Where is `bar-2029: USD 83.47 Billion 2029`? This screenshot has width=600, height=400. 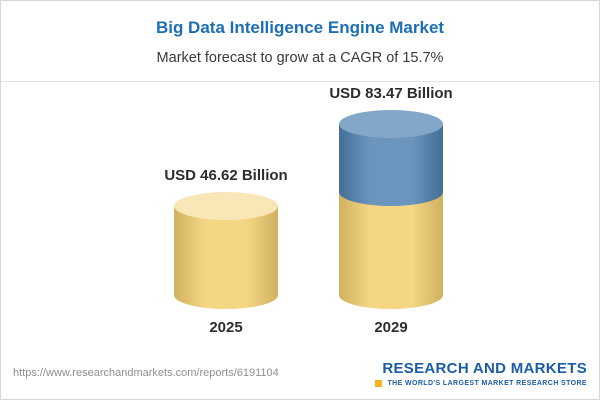 bar-2029: USD 83.47 Billion 2029 is located at coordinates (390, 210).